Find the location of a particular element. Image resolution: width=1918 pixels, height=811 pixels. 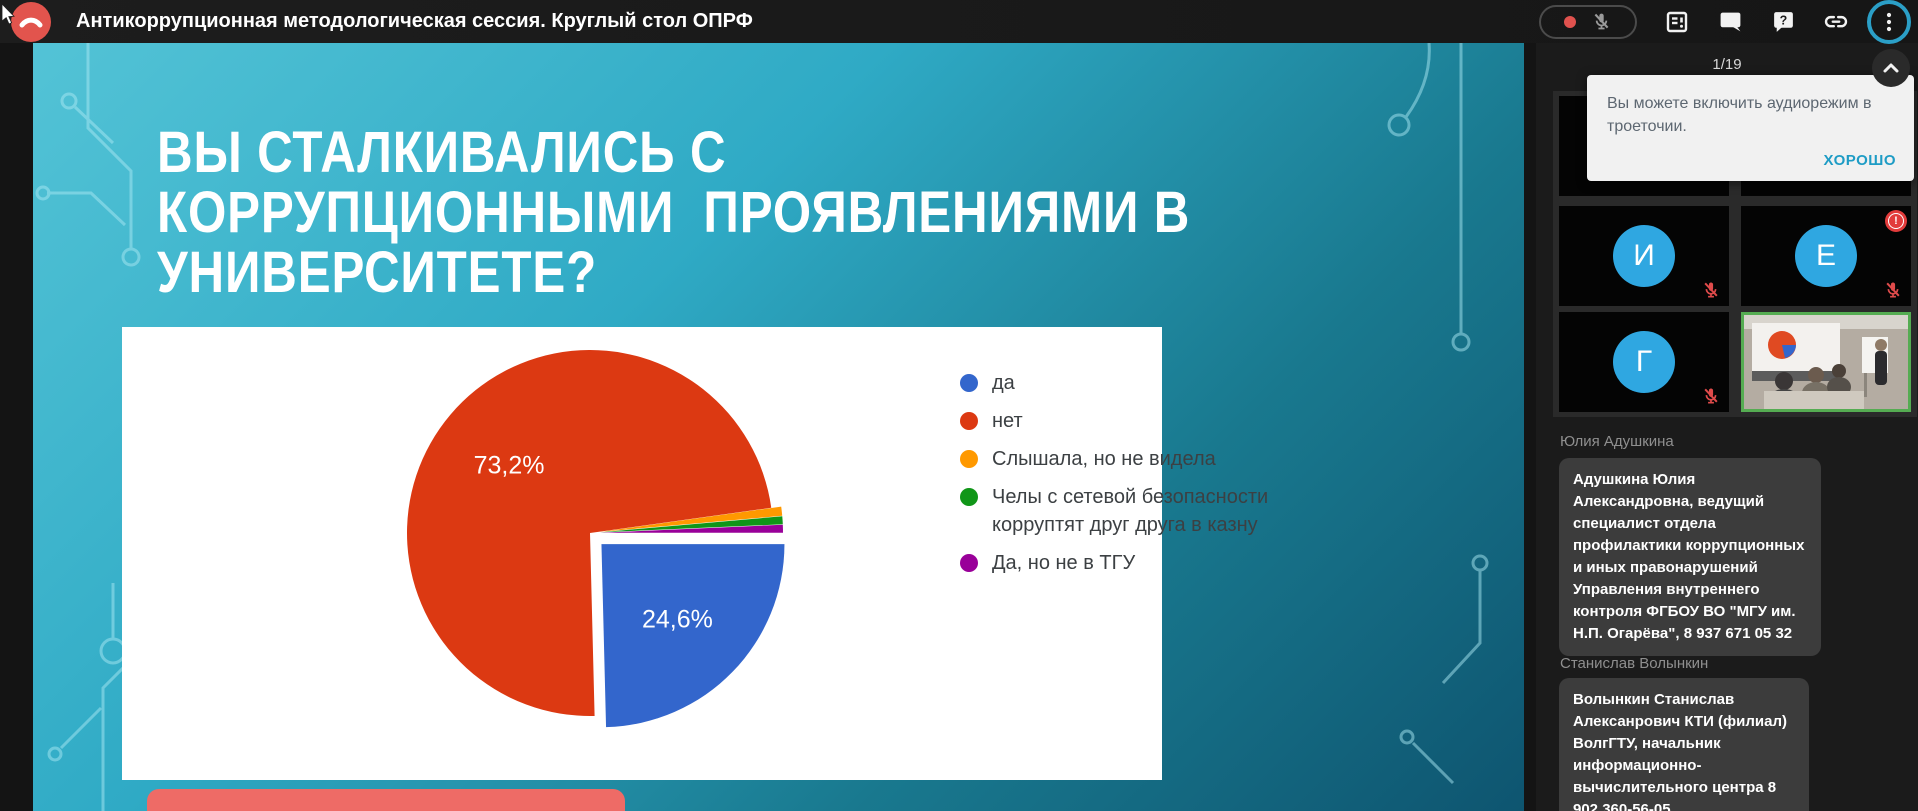

recording-status is located at coordinates (1588, 21).